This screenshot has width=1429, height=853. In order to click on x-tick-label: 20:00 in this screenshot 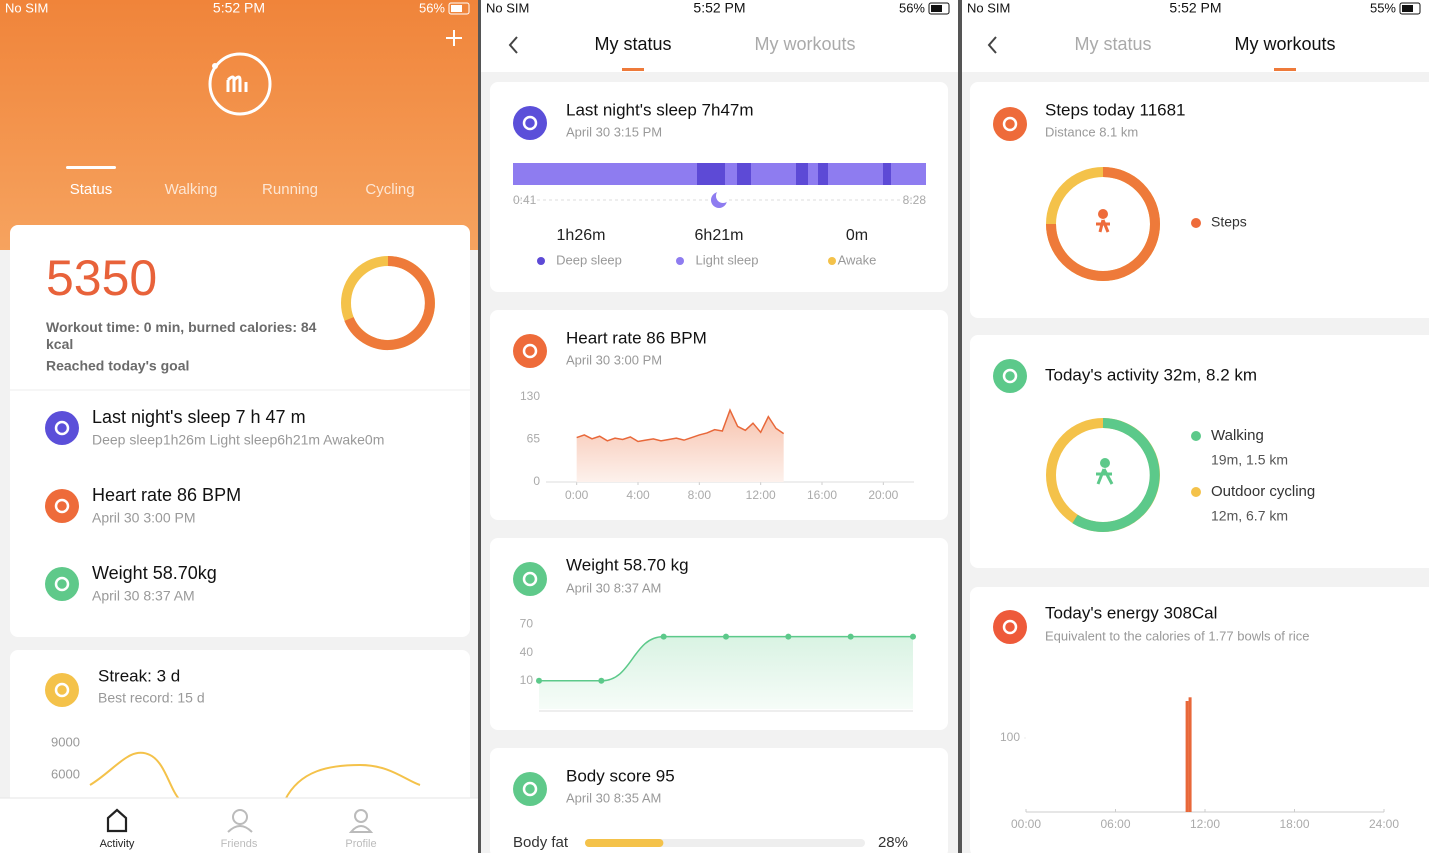, I will do `click(883, 495)`.